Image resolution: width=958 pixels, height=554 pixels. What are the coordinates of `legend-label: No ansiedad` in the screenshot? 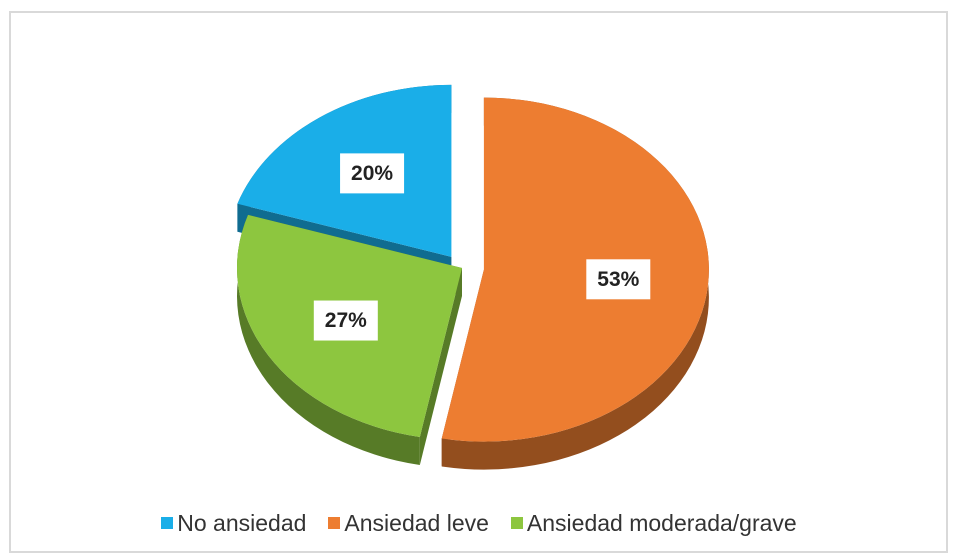 It's located at (242, 522).